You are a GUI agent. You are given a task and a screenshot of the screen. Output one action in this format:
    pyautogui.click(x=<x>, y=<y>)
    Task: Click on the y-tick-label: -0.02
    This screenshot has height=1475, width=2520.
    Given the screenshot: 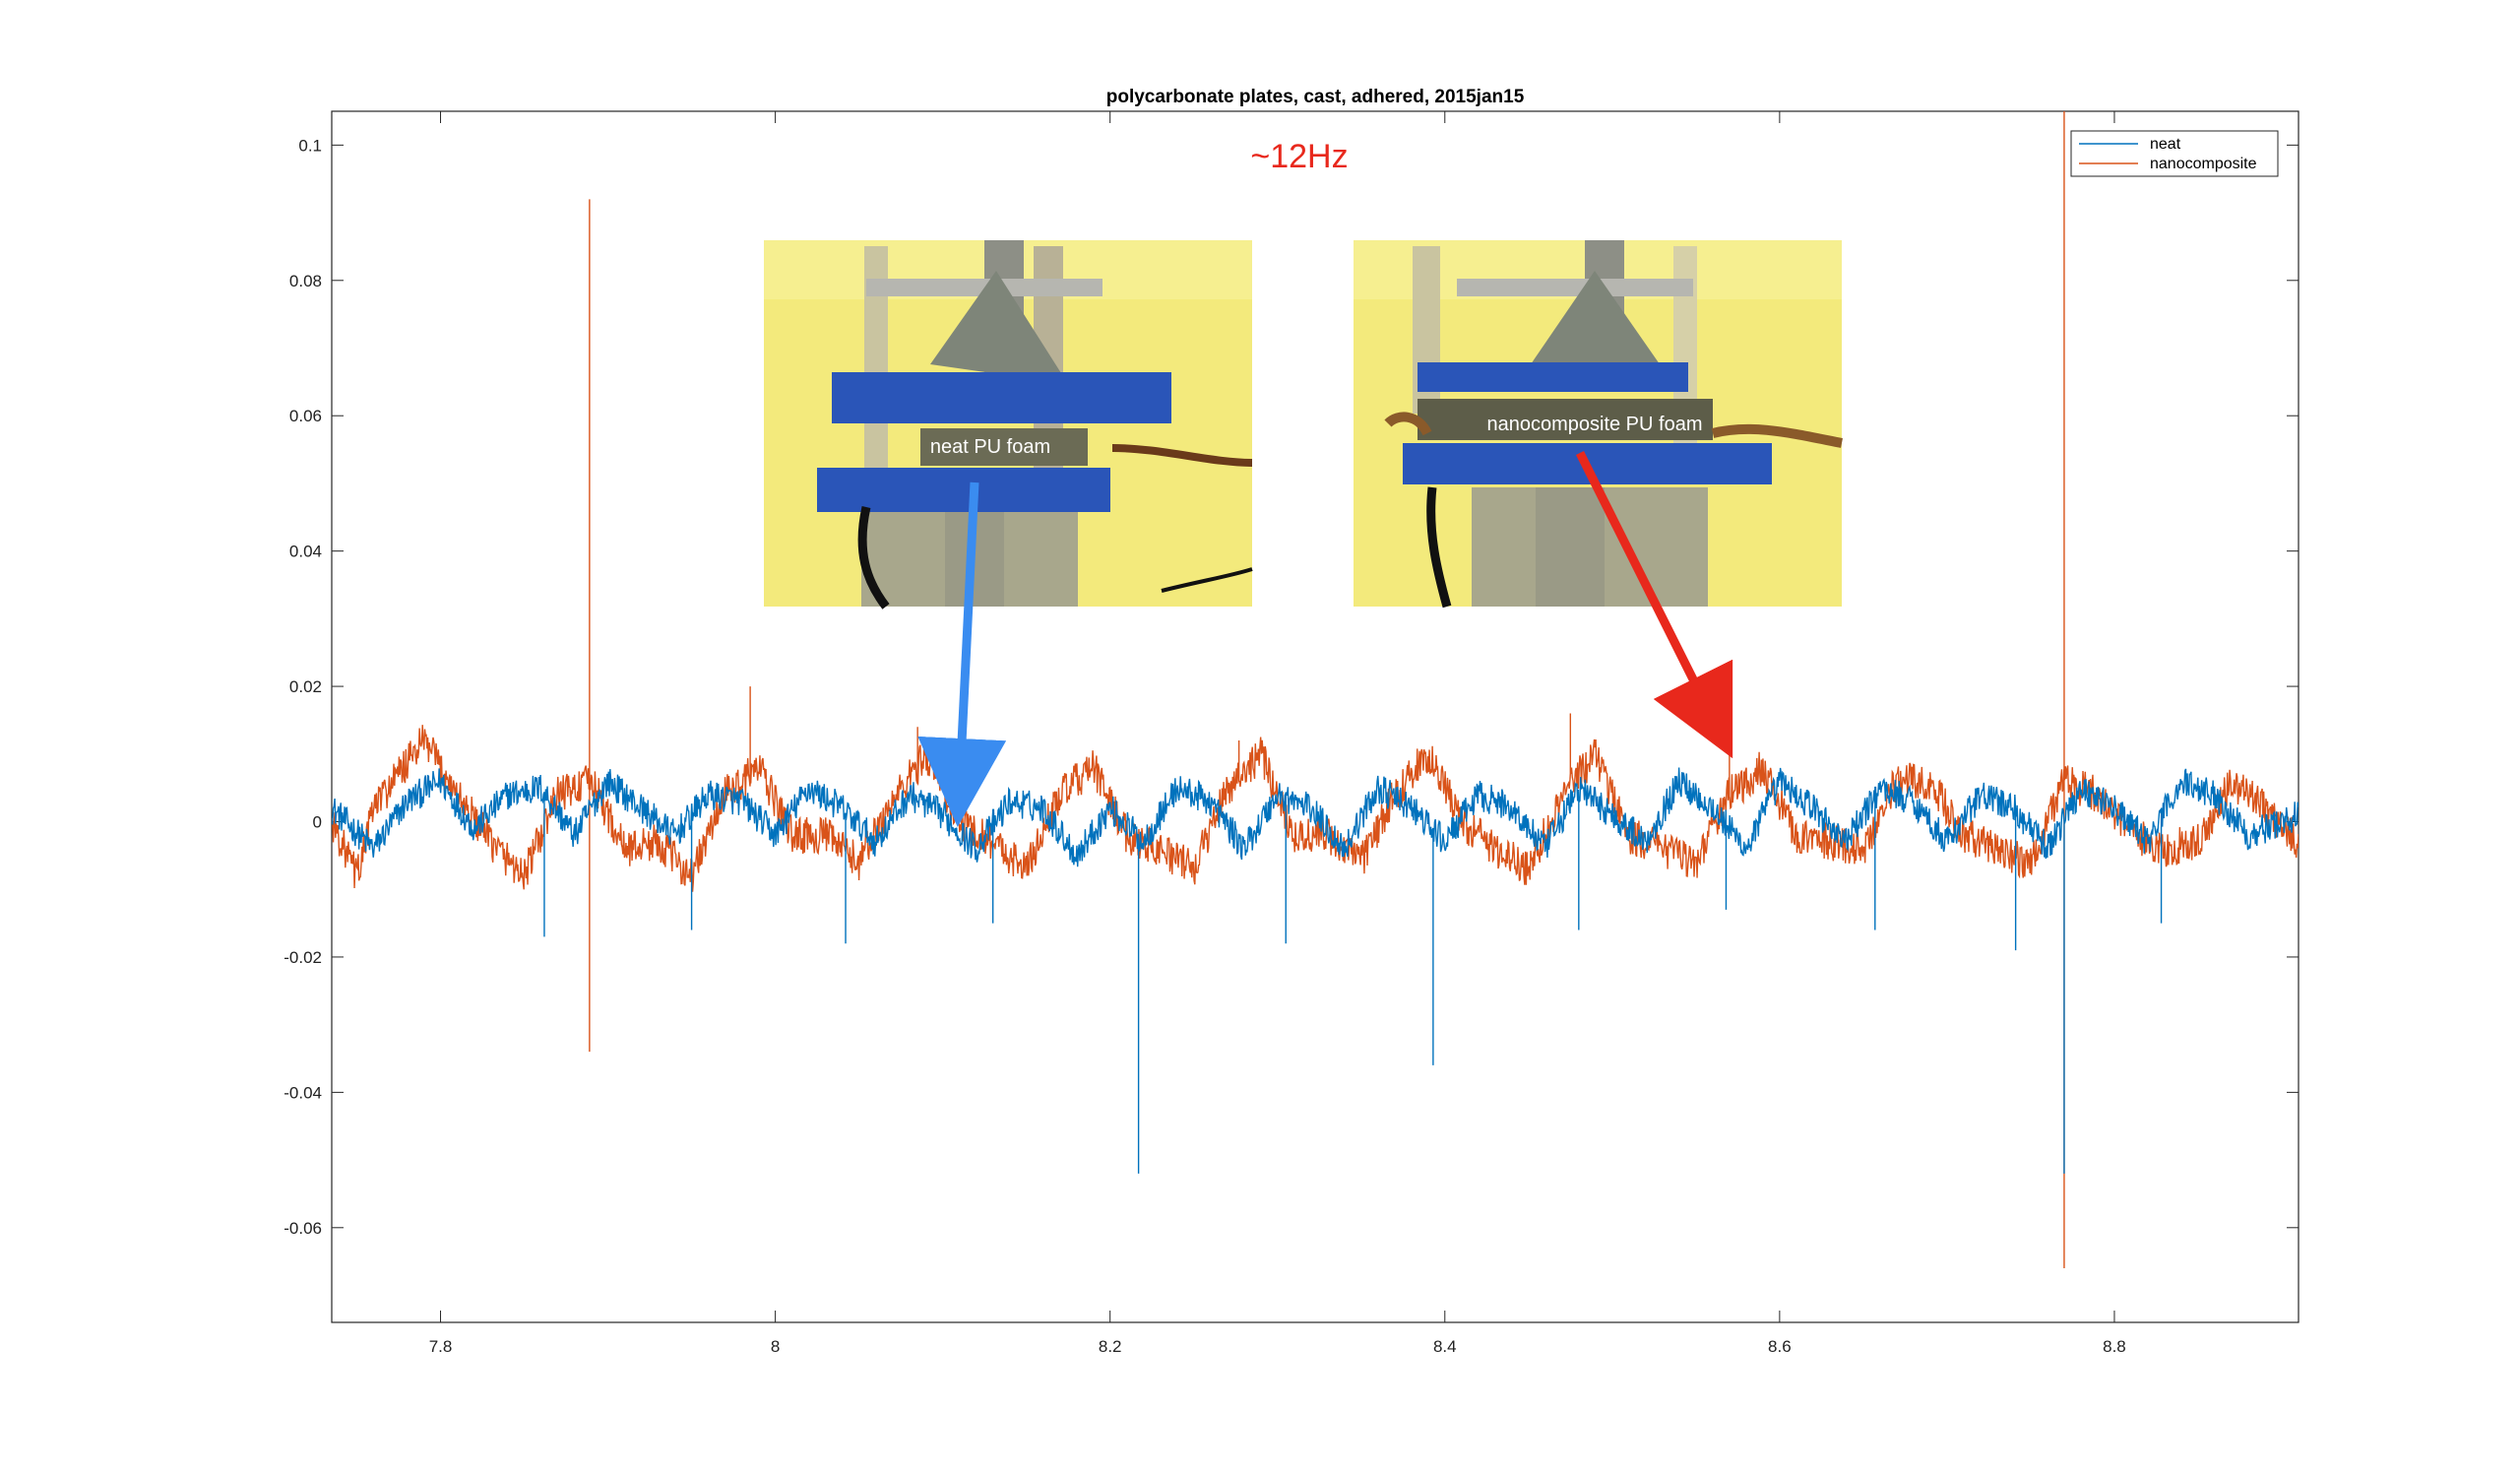 What is the action you would take?
    pyautogui.click(x=303, y=958)
    